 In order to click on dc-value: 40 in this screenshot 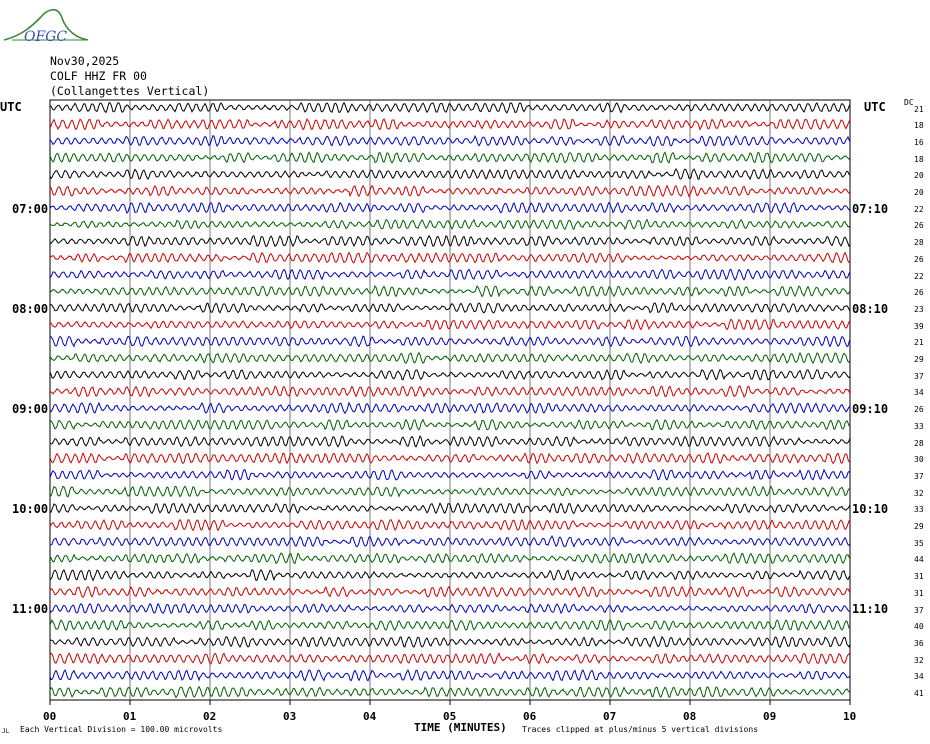, I will do `click(919, 627)`.